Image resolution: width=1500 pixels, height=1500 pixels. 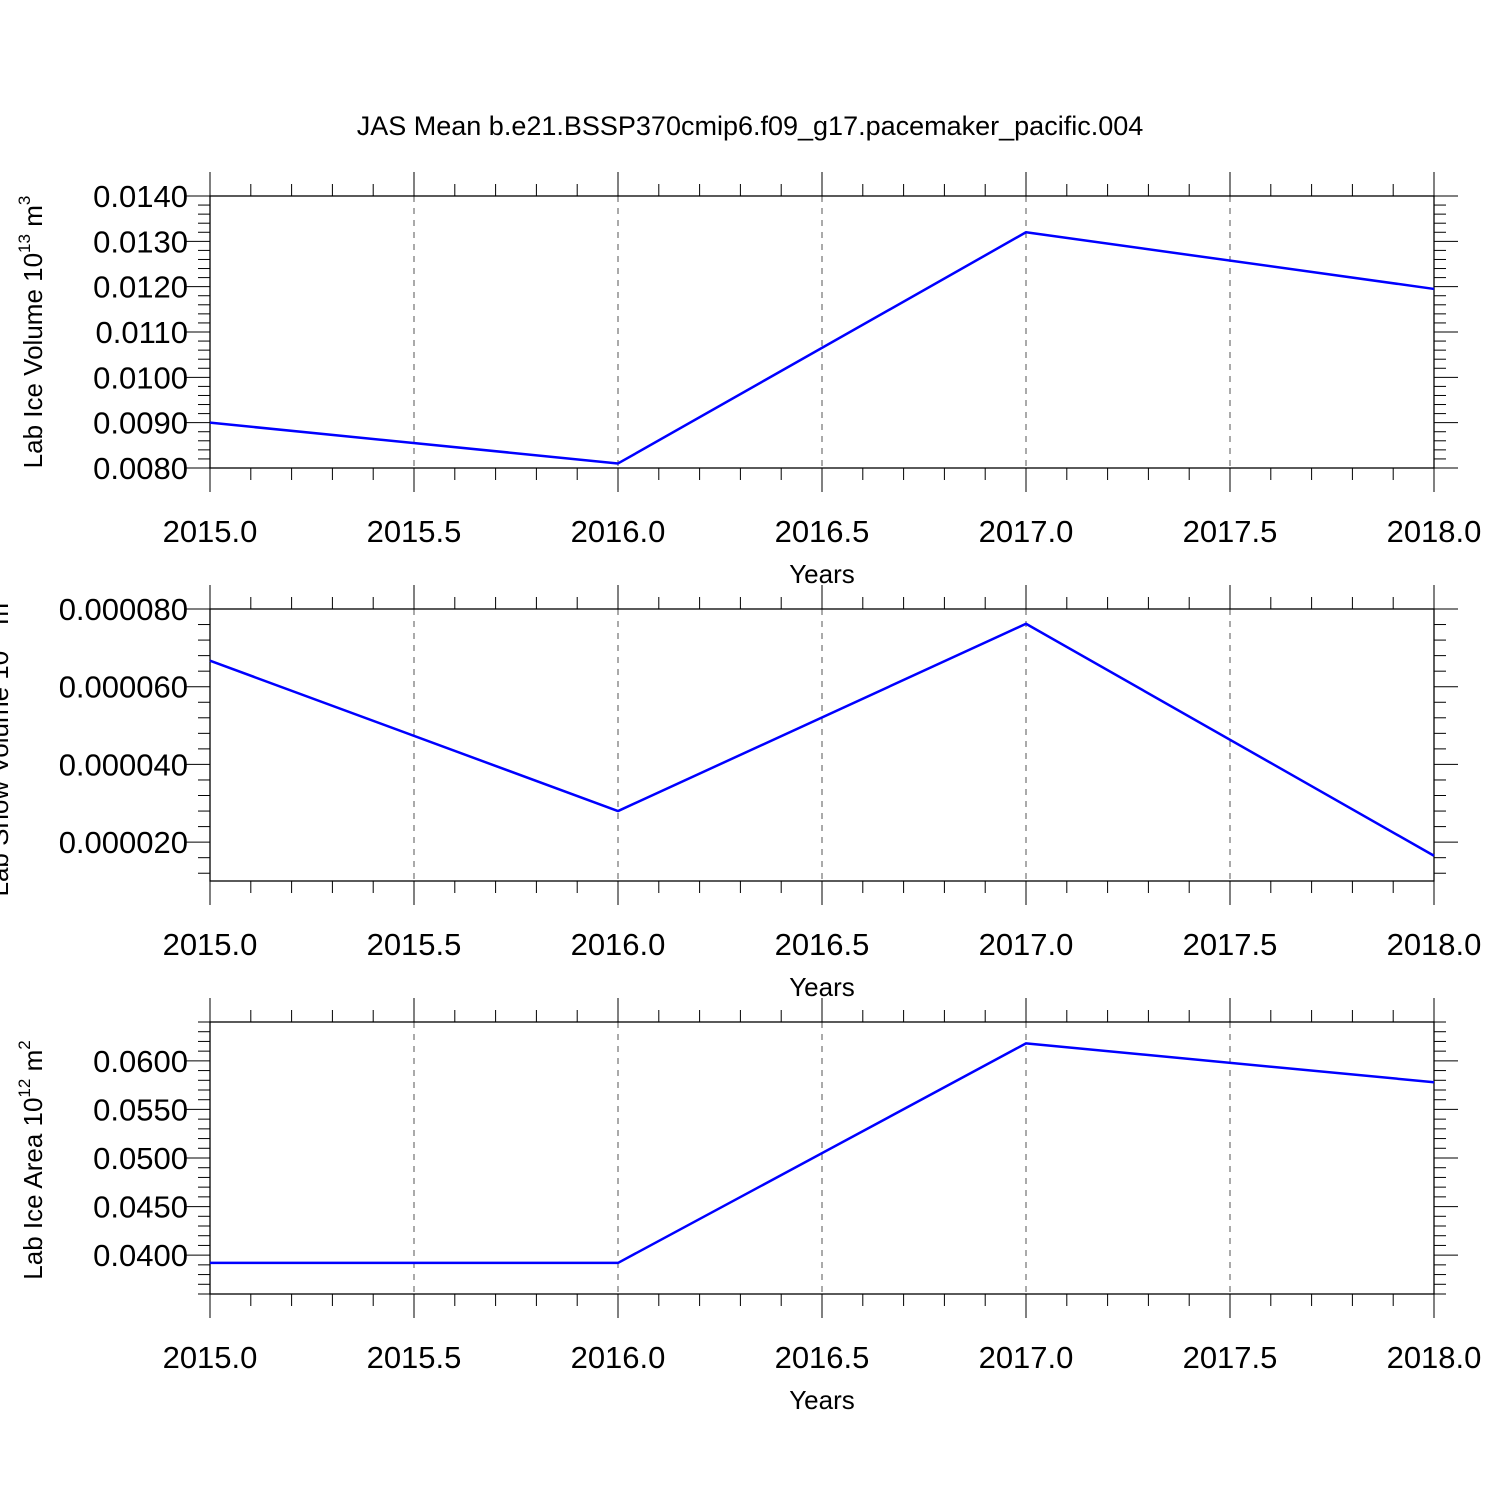 I want to click on y-tick-label: 0.0110, so click(x=141, y=332).